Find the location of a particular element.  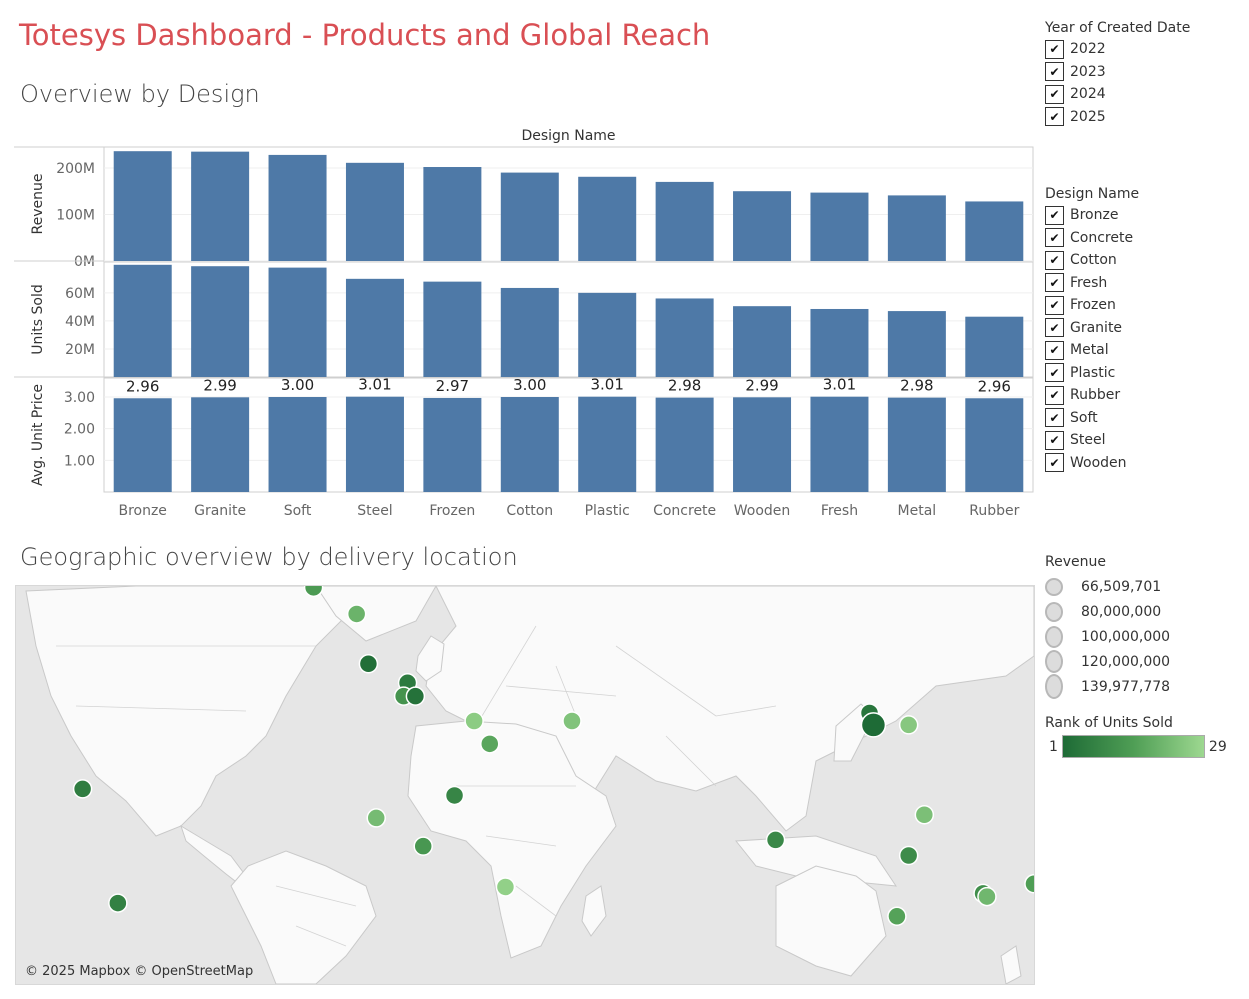

year-option-2024: 2024 is located at coordinates (1117, 94).